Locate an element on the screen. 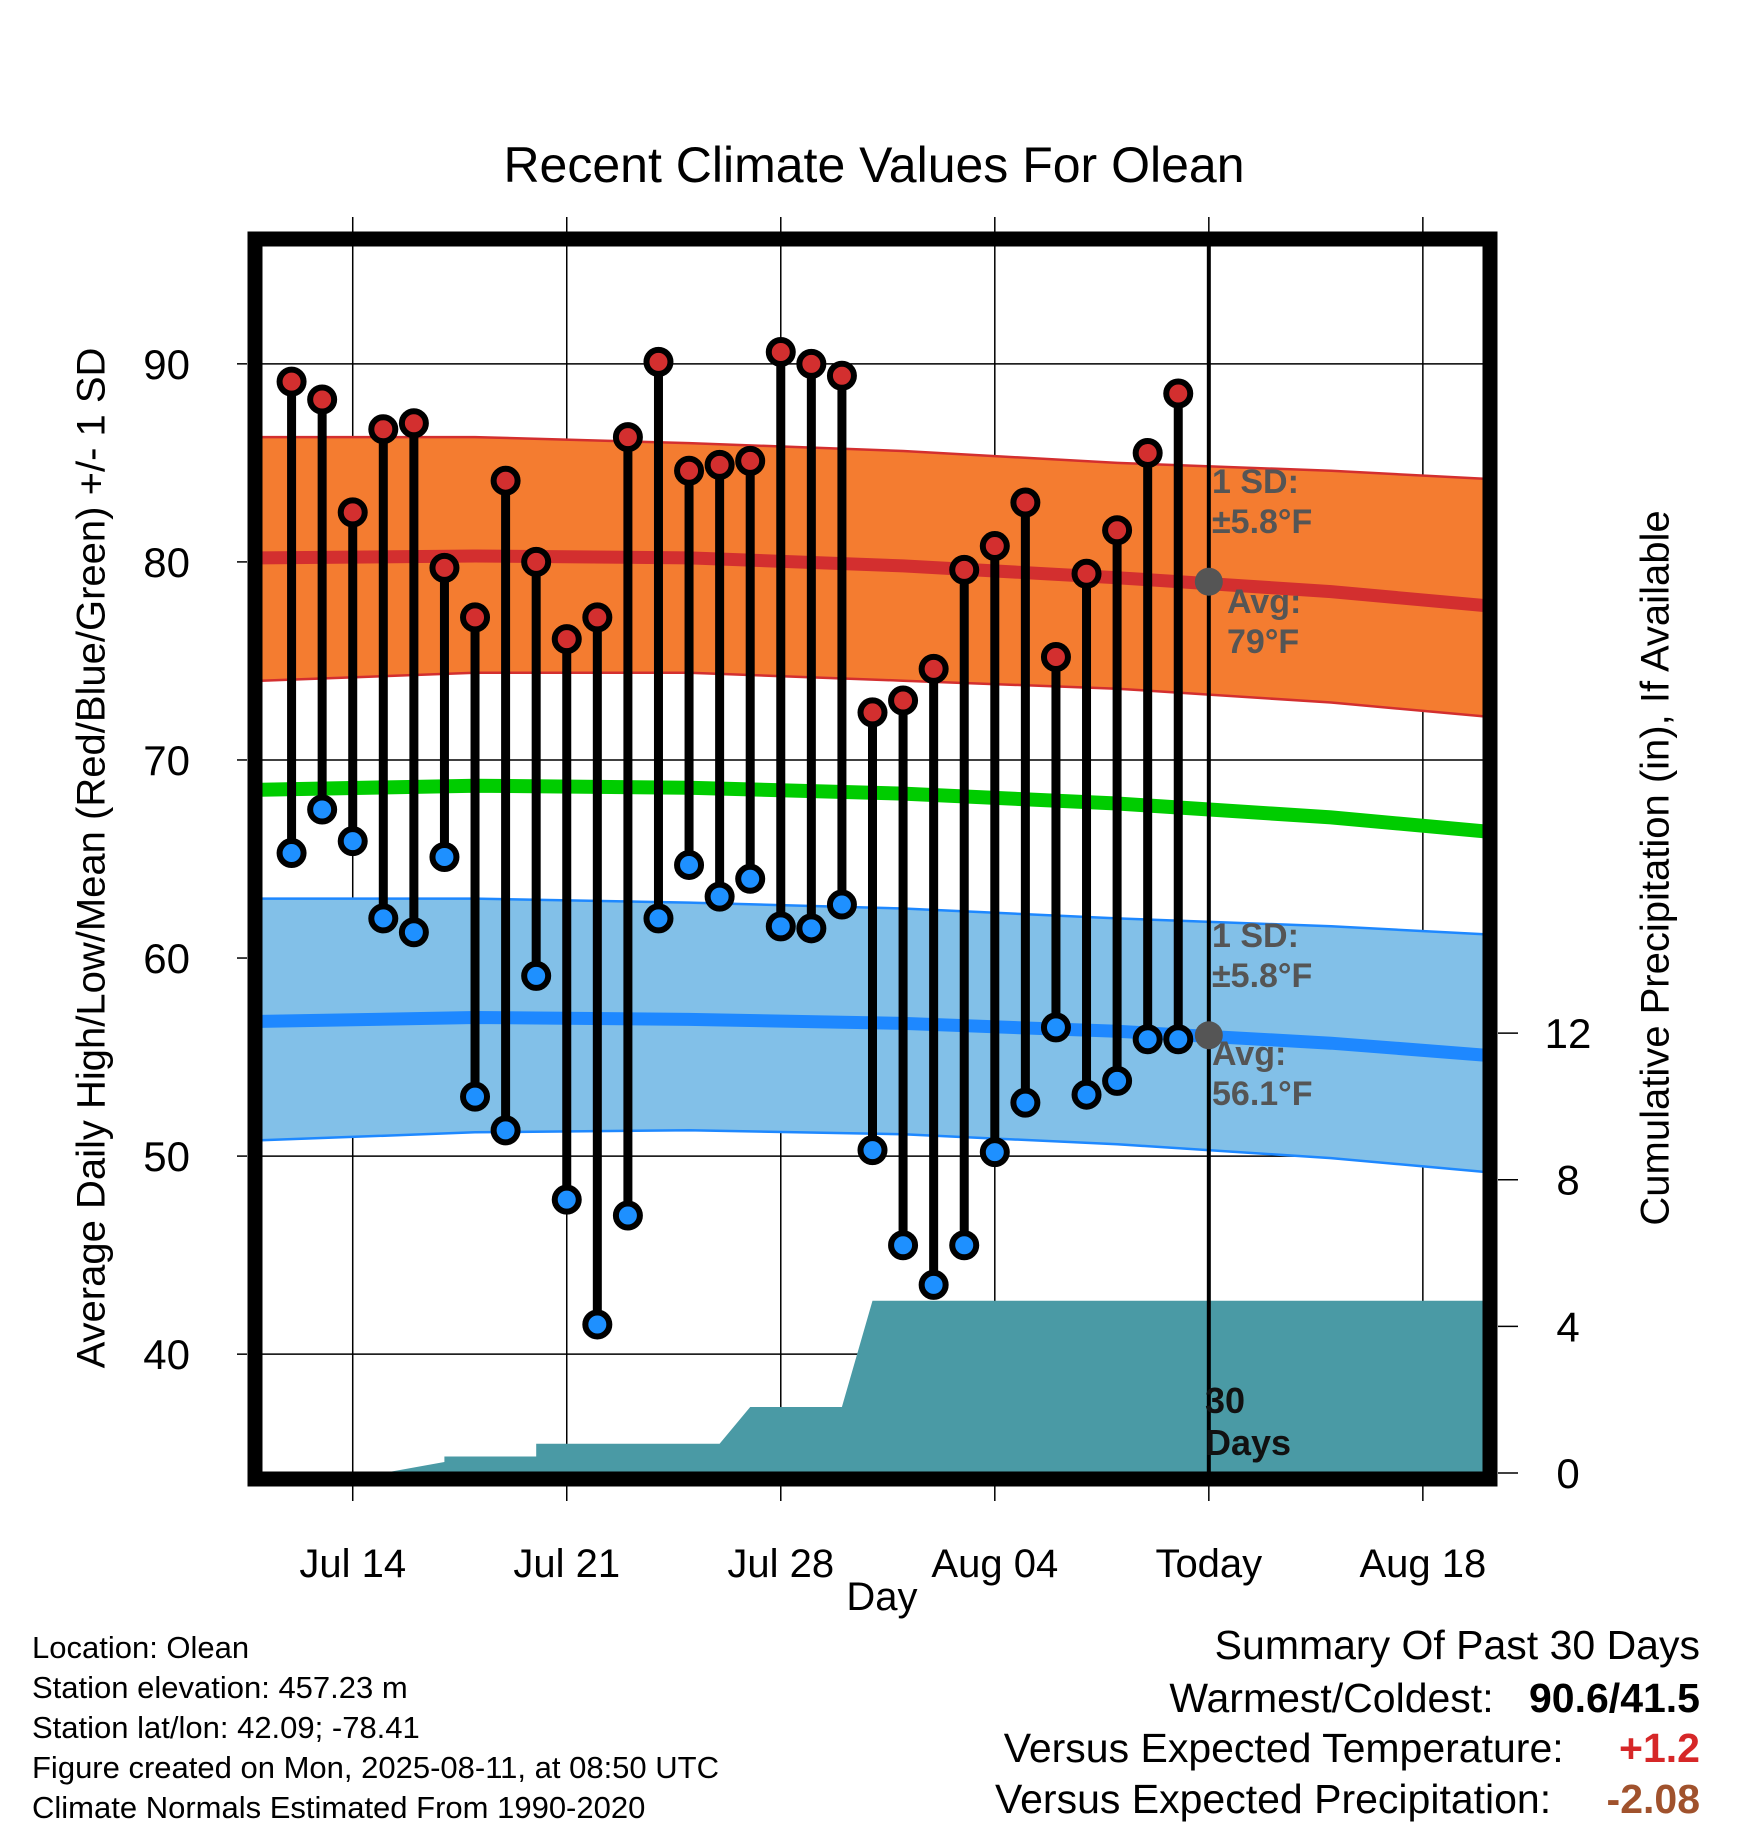 The width and height of the screenshot is (1748, 1828). summary-precip: Versus Expected Precipitation: -2.08 is located at coordinates (1347, 1799).